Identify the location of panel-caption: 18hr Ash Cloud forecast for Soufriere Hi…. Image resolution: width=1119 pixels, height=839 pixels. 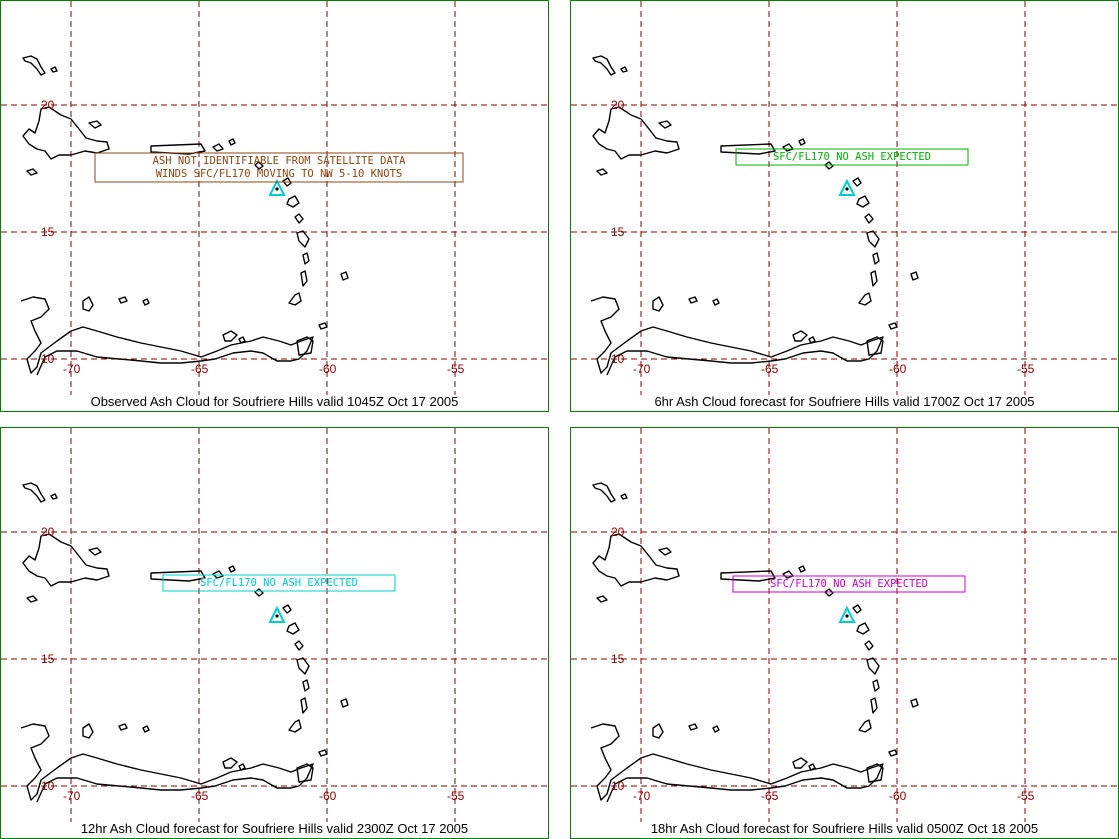
(844, 828).